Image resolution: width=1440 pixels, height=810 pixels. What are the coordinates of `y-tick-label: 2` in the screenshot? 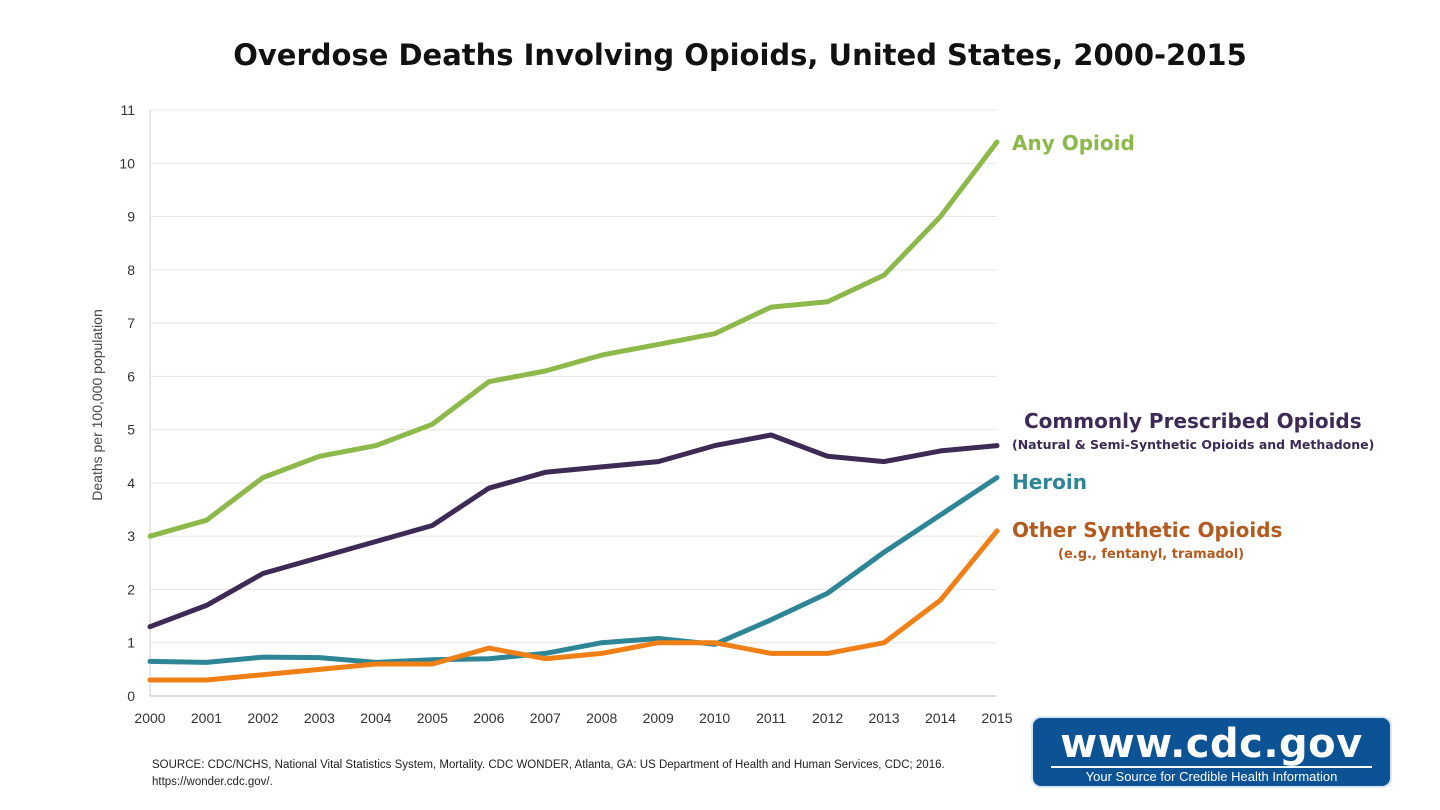 It's located at (131, 589).